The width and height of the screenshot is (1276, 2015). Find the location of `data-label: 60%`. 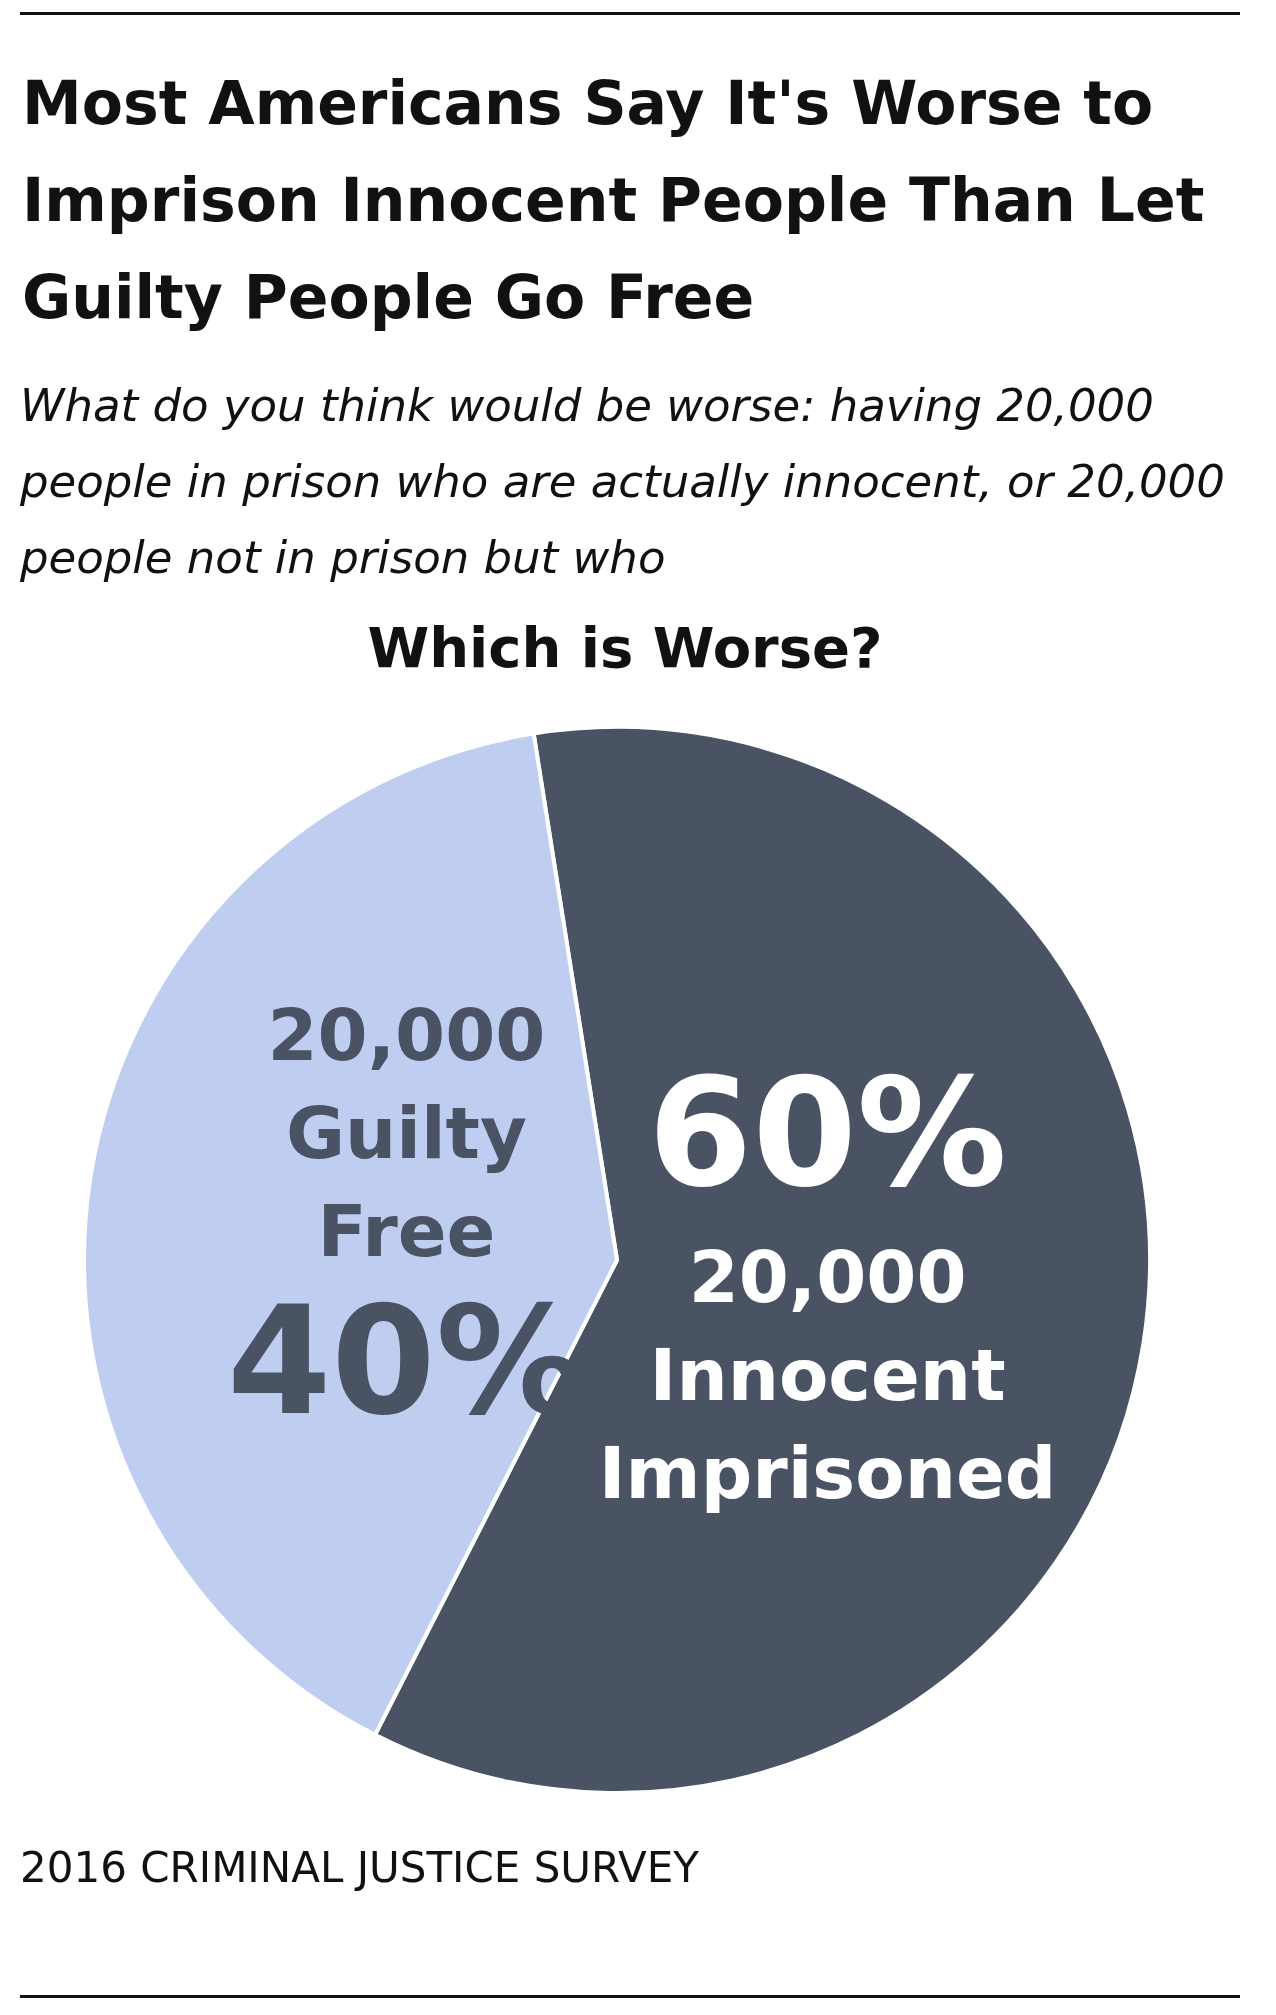

data-label: 60% is located at coordinates (828, 1133).